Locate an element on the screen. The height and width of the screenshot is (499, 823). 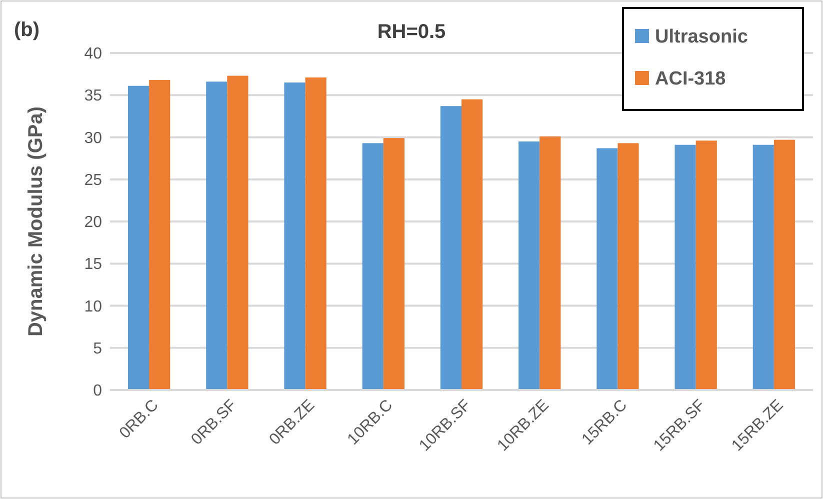
chart-title: RH=0.5 is located at coordinates (411, 32).